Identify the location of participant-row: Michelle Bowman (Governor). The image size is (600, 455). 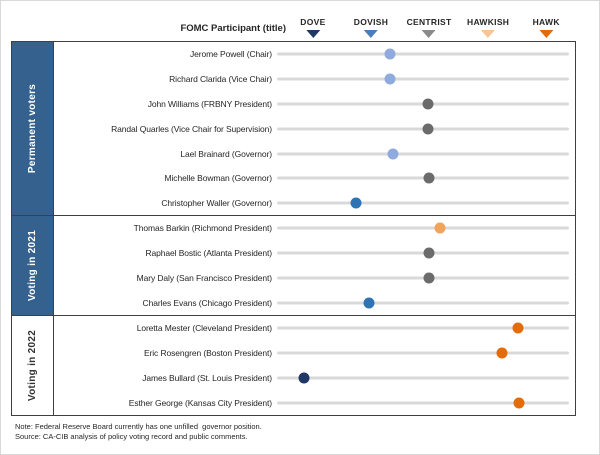
(314, 178).